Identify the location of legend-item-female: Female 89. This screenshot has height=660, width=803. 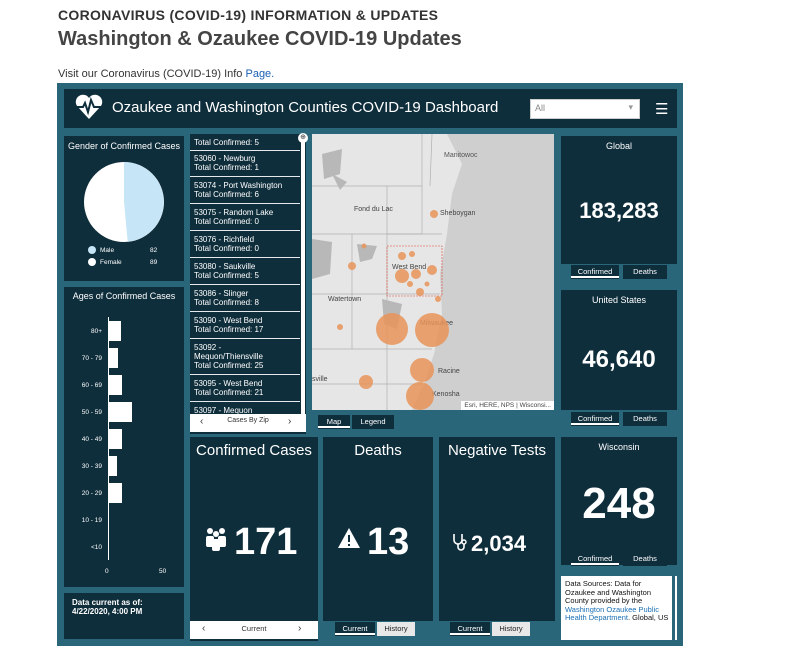
(133, 264).